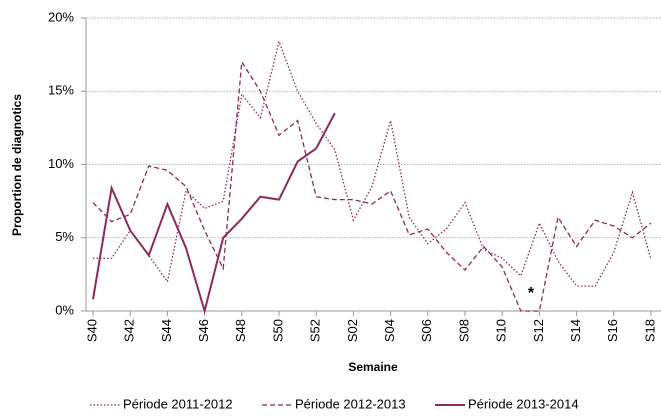 The image size is (661, 417). Describe the element at coordinates (575, 330) in the screenshot. I see `x-tick-label: S14` at that location.